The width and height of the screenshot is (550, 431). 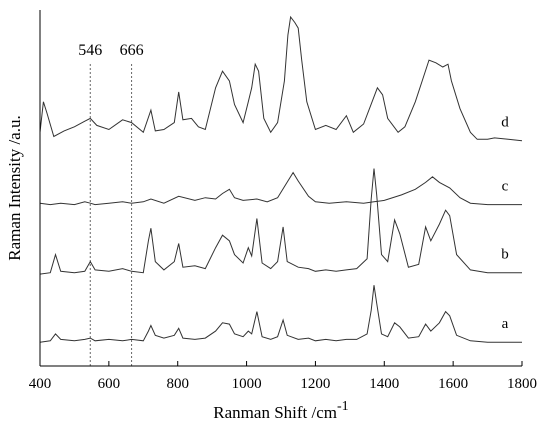 I want to click on y-axis-title: Raman Intensity /a.u., so click(x=14, y=187).